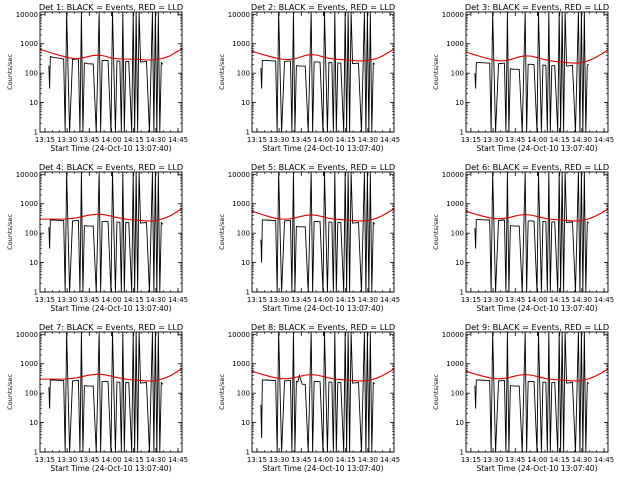 This screenshot has width=640, height=480. What do you see at coordinates (537, 7) in the screenshot?
I see `panel-title: Det 3: BLACK = Events, RED = LLD` at bounding box center [537, 7].